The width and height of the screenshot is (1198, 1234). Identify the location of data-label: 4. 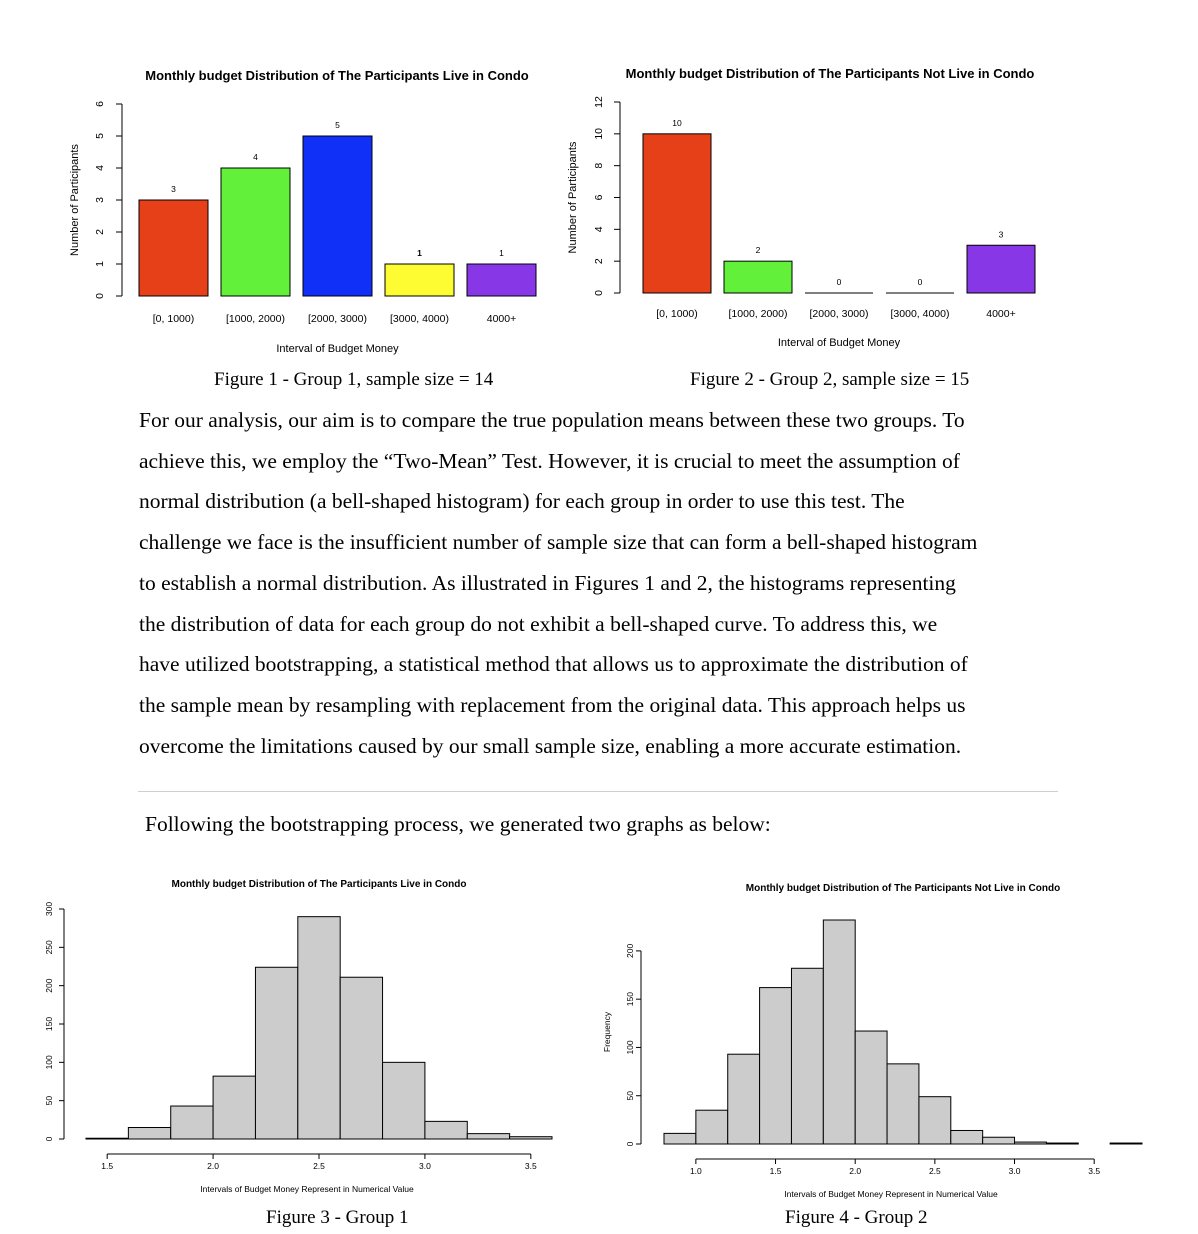
(255, 157).